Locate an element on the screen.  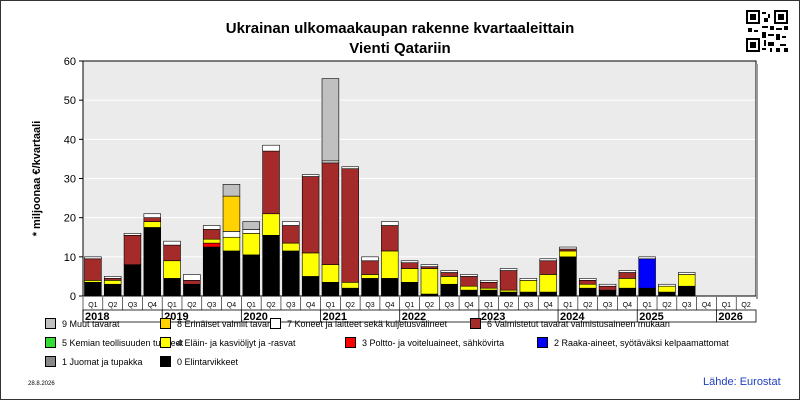
legend-item: 1 Juomat ja tupakka is located at coordinates (94, 361).